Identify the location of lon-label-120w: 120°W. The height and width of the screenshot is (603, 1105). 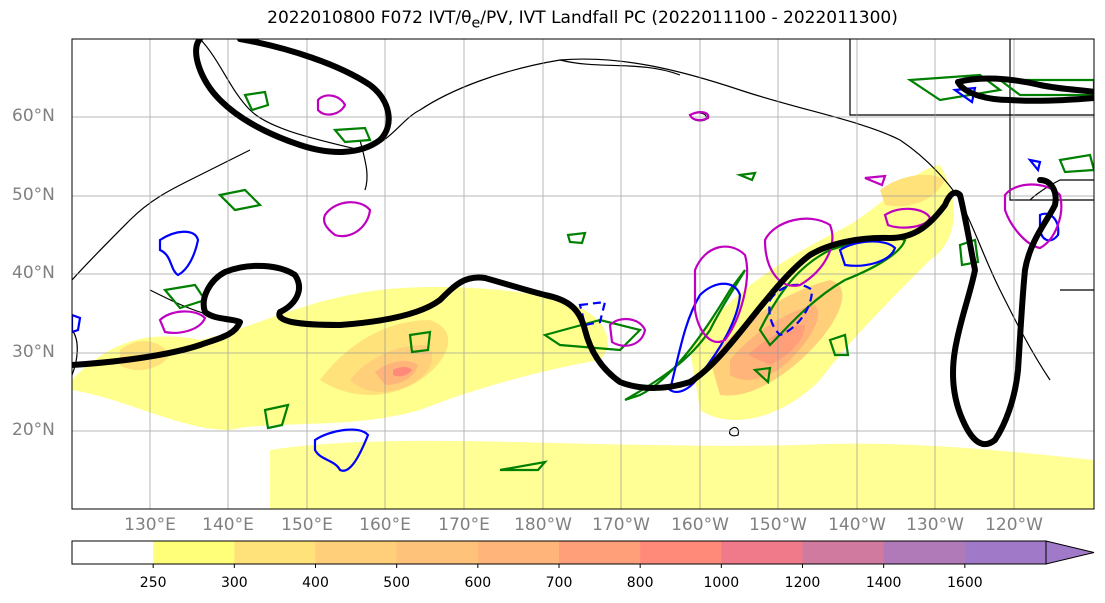
(1014, 525).